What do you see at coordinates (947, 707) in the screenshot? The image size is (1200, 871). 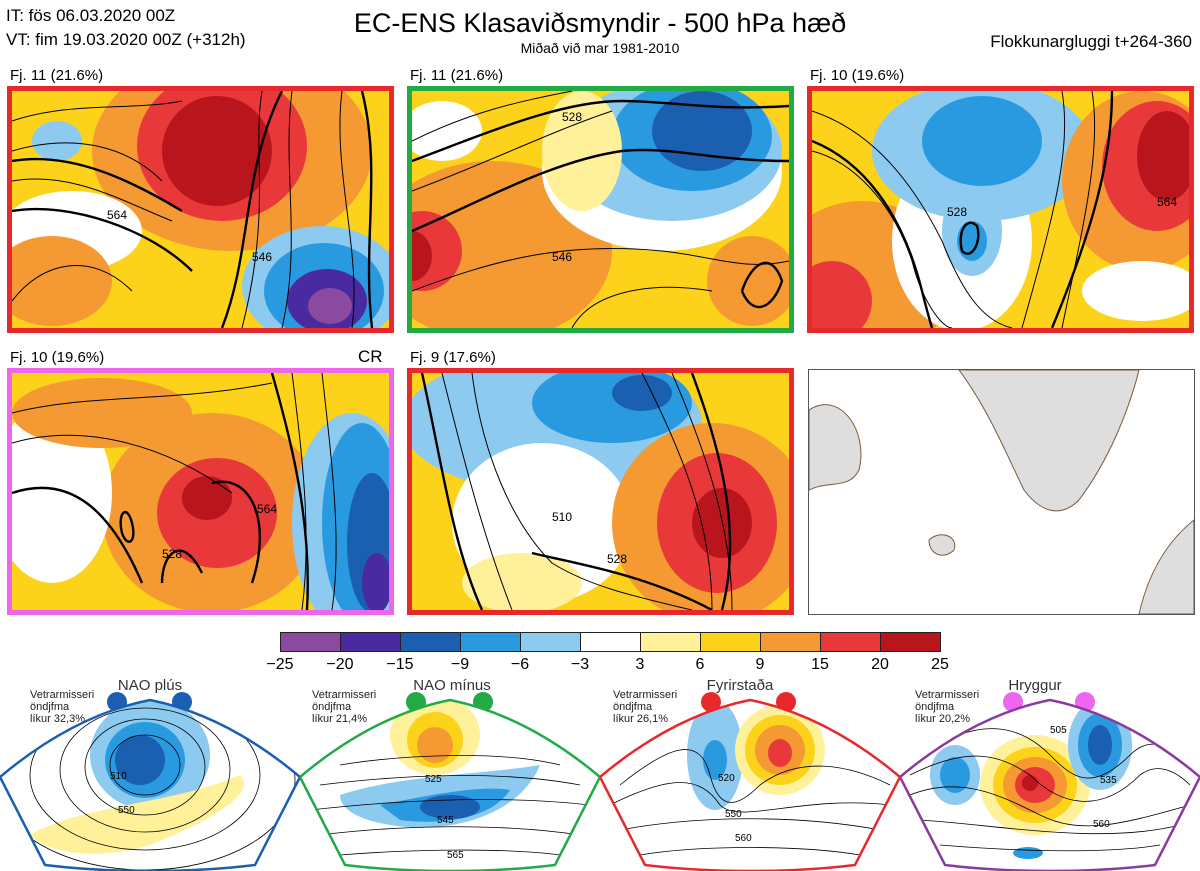 I see `regime-4-note: Vetrarmisseri öndjfma líkur 20,2%` at bounding box center [947, 707].